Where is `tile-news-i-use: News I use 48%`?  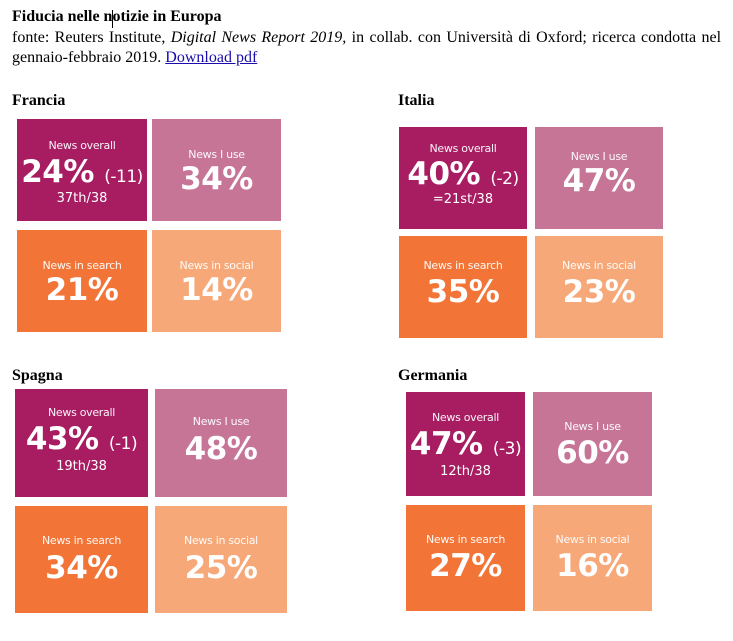 tile-news-i-use: News I use 48% is located at coordinates (221, 443).